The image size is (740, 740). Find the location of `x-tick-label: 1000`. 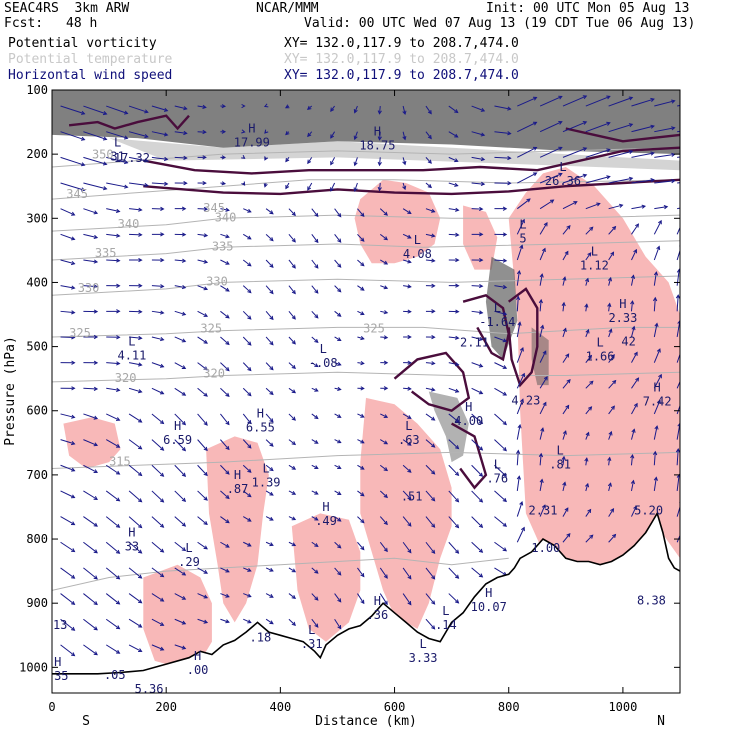

x-tick-label: 1000 is located at coordinates (622, 707).